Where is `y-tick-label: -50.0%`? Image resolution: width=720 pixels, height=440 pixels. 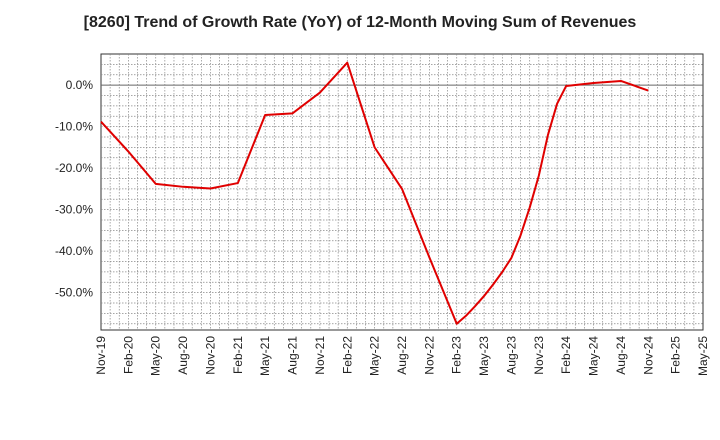 y-tick-label: -50.0% is located at coordinates (74, 293).